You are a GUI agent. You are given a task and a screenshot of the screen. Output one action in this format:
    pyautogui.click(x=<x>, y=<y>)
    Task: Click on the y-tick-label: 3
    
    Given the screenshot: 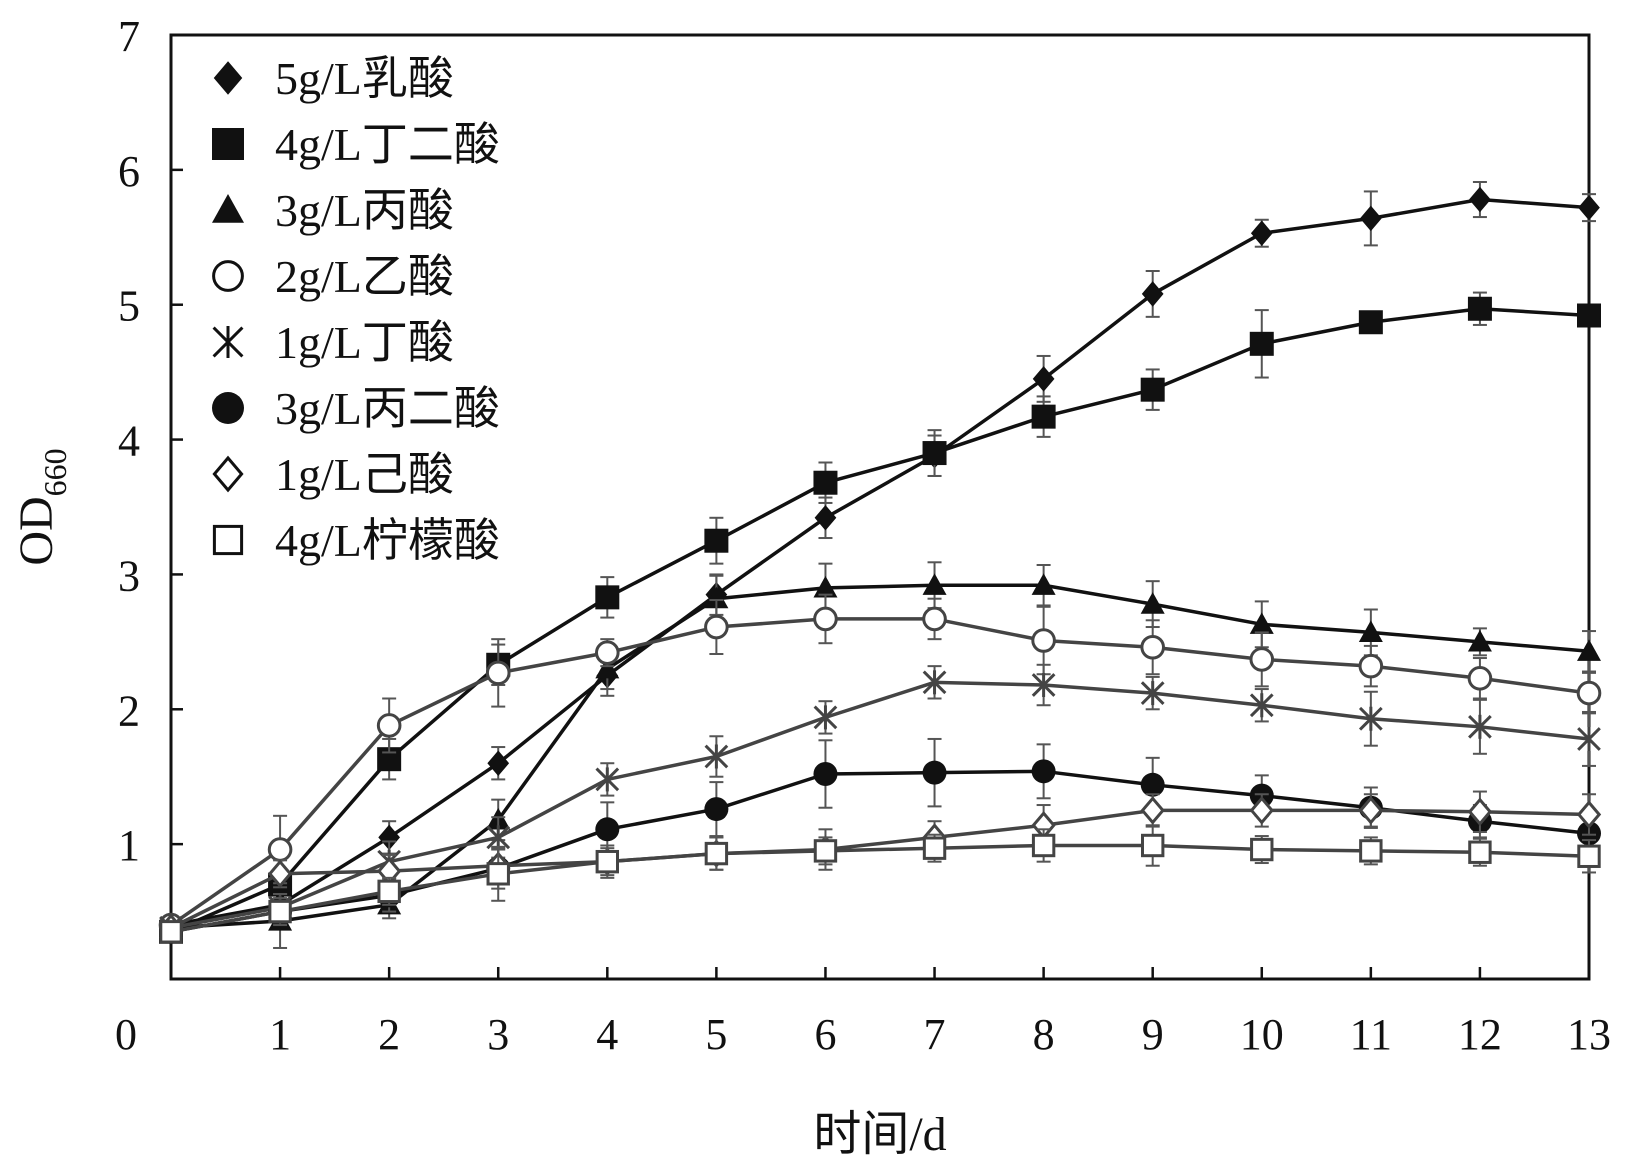 What is the action you would take?
    pyautogui.click(x=129, y=575)
    